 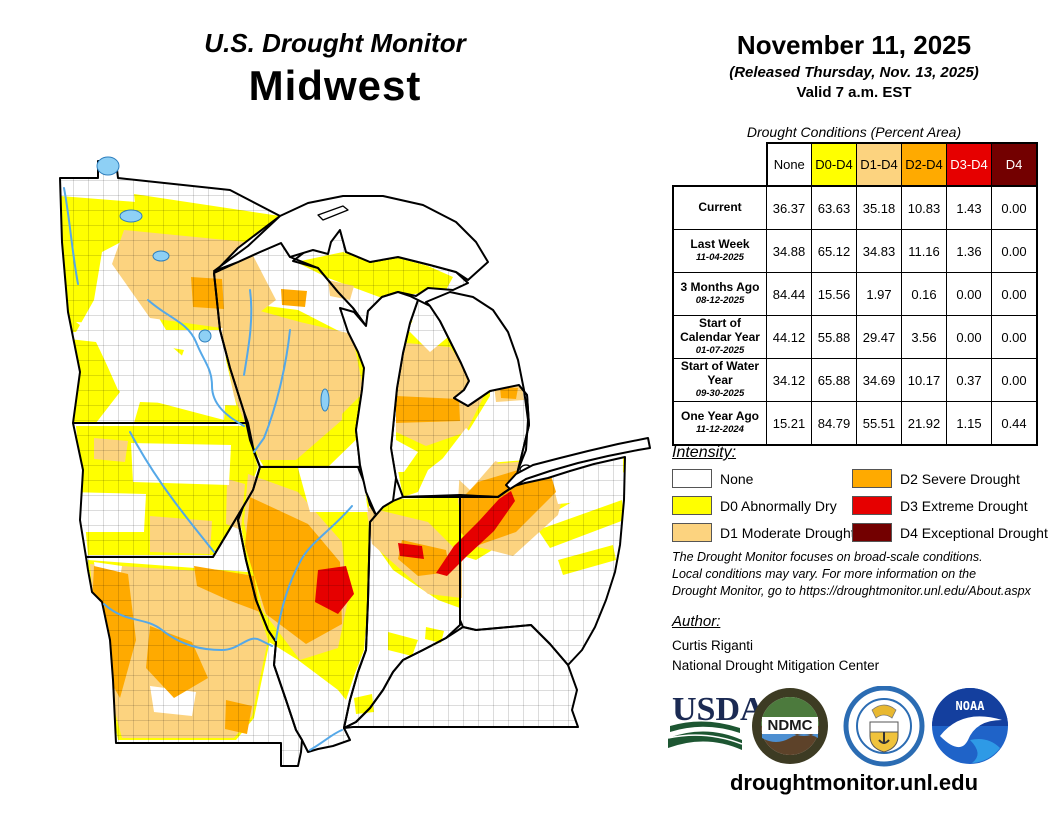 I want to click on map-date: November 11, 2025, so click(x=854, y=45).